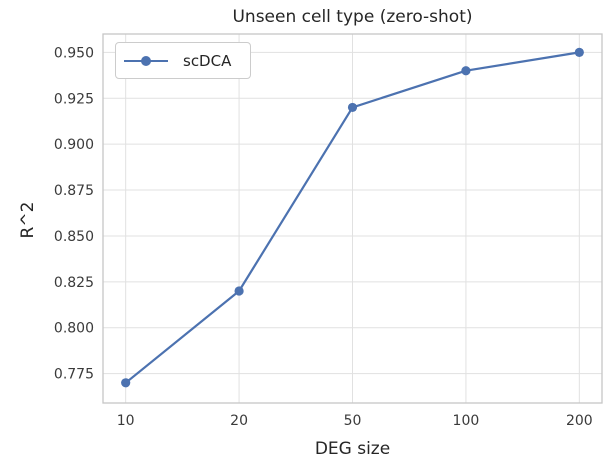 Image resolution: width=610 pixels, height=471 pixels. What do you see at coordinates (352, 449) in the screenshot?
I see `x-axis-label: DEG size` at bounding box center [352, 449].